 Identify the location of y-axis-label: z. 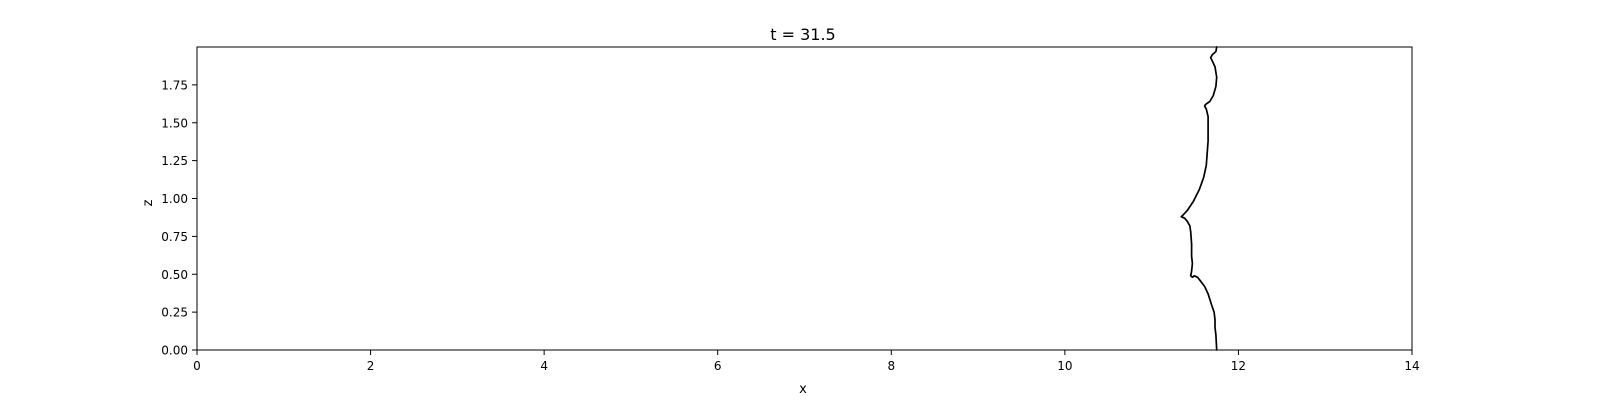
(148, 202).